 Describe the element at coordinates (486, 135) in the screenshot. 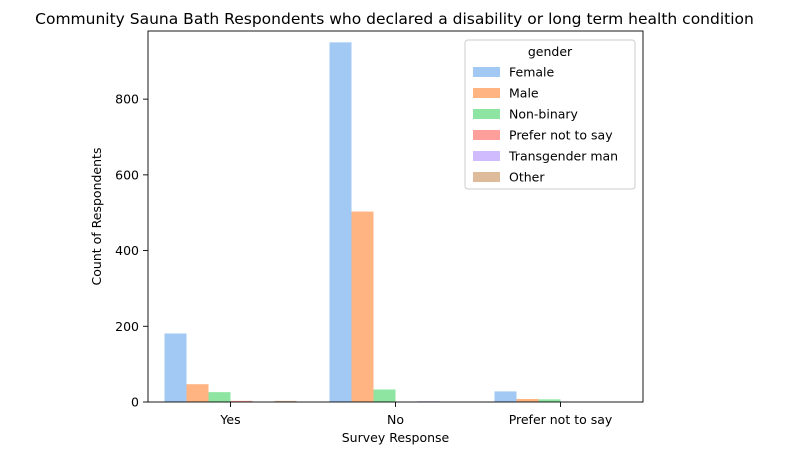

I see `legend-swatch-prefer-not-to-say` at that location.